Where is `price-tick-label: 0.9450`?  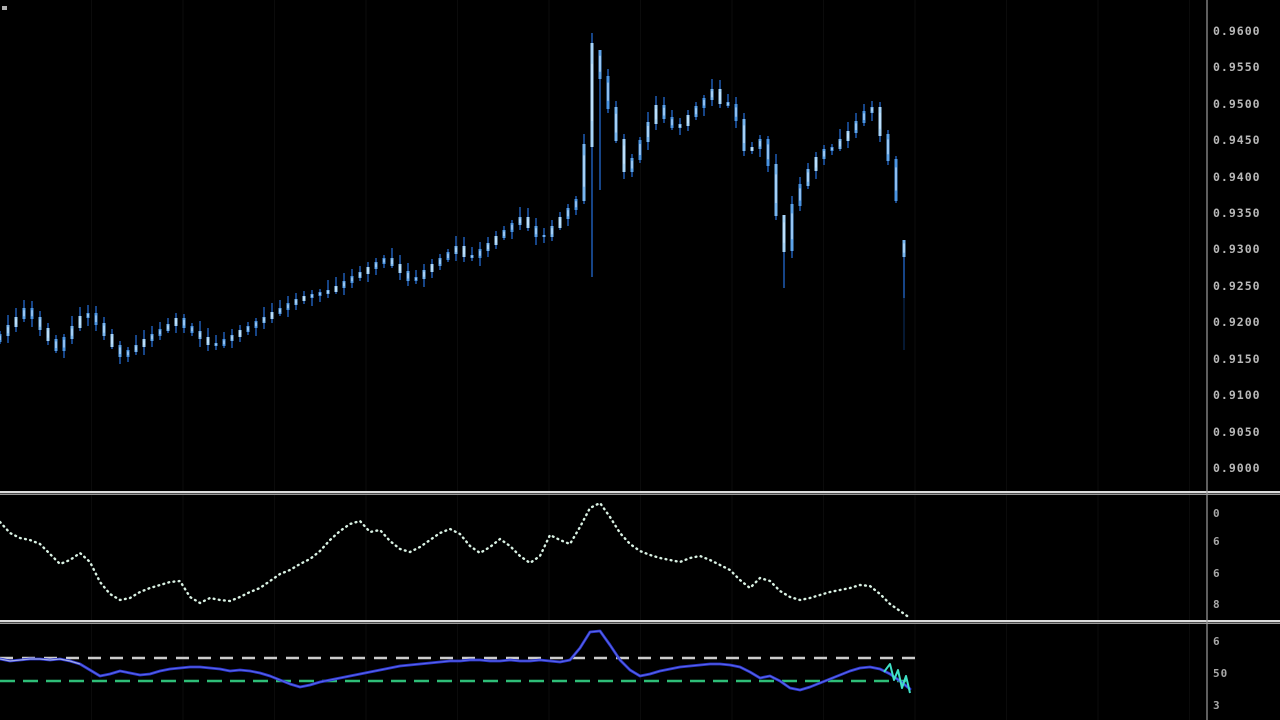 price-tick-label: 0.9450 is located at coordinates (1237, 140).